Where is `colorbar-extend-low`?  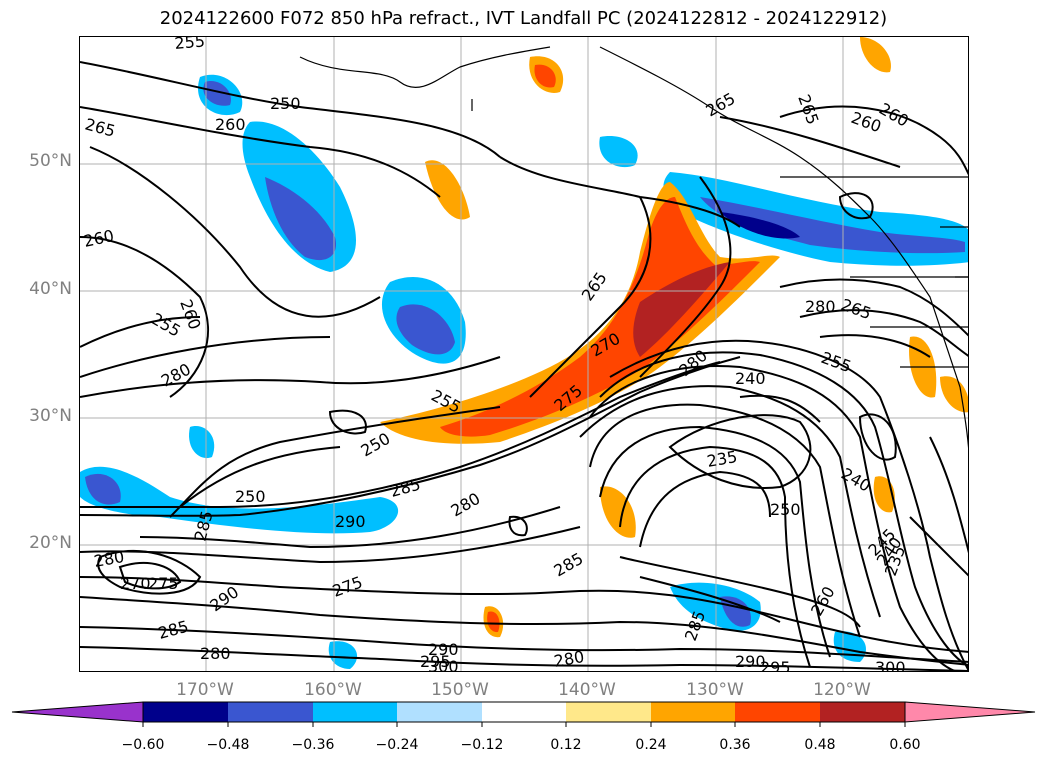
colorbar-extend-low is located at coordinates (77, 712).